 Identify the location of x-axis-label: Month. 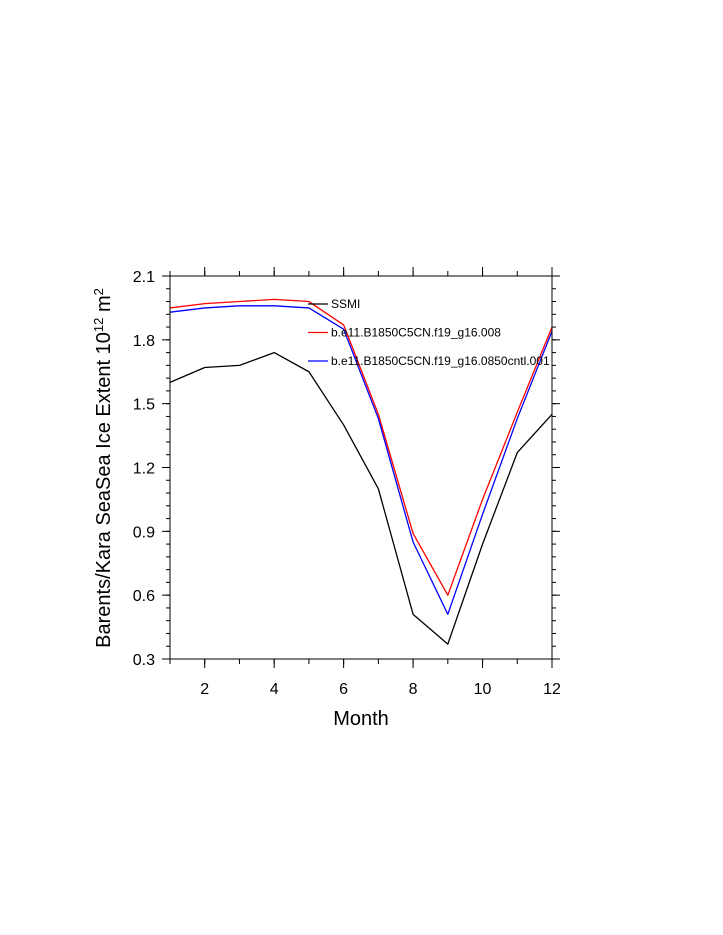
(361, 719).